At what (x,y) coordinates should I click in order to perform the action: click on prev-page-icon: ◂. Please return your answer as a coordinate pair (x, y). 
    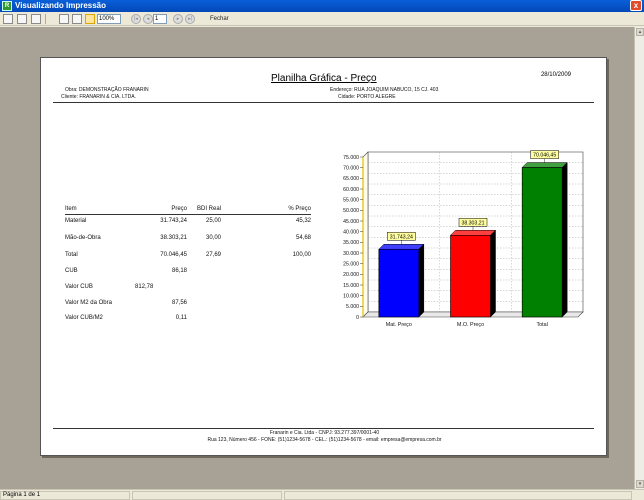
    Looking at the image, I should click on (148, 19).